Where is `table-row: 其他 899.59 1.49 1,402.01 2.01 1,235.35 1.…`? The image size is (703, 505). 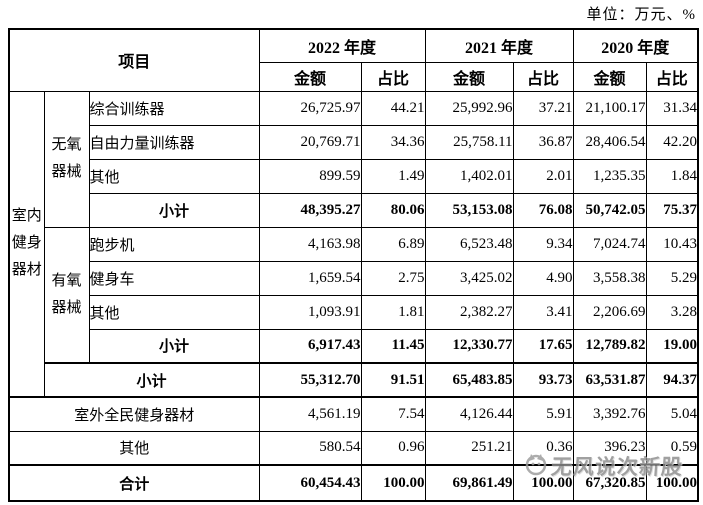 table-row: 其他 899.59 1.49 1,402.01 2.01 1,235.35 1.… is located at coordinates (354, 176).